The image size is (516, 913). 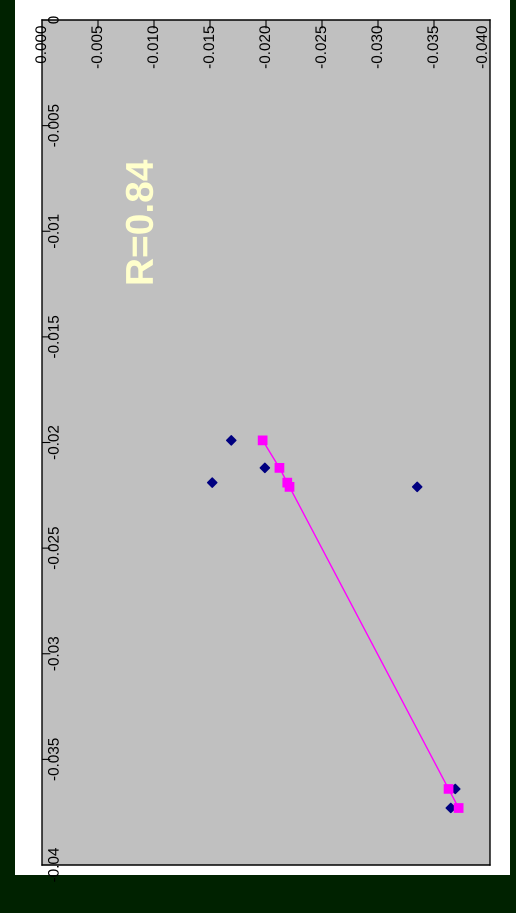 I want to click on x-tick-label: -0.025, so click(x=320, y=47).